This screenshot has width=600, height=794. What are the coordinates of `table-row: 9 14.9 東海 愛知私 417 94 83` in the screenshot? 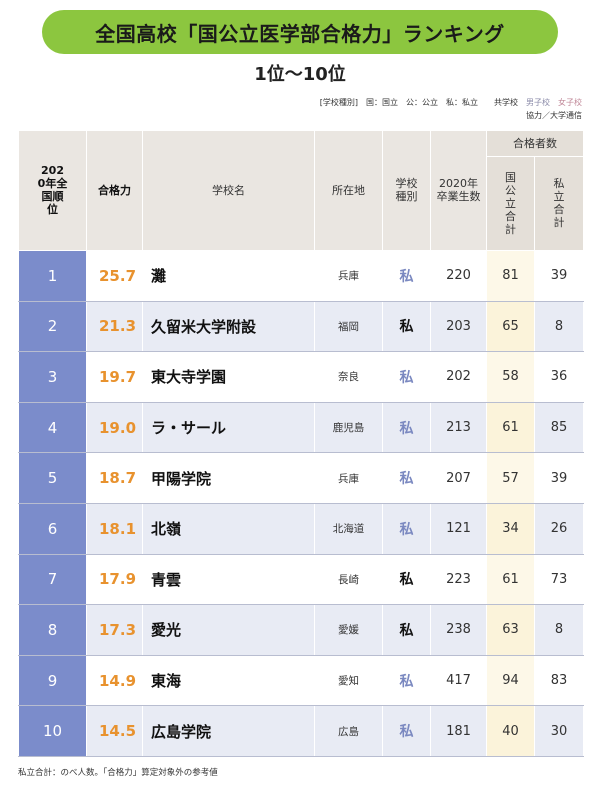 It's located at (301, 680).